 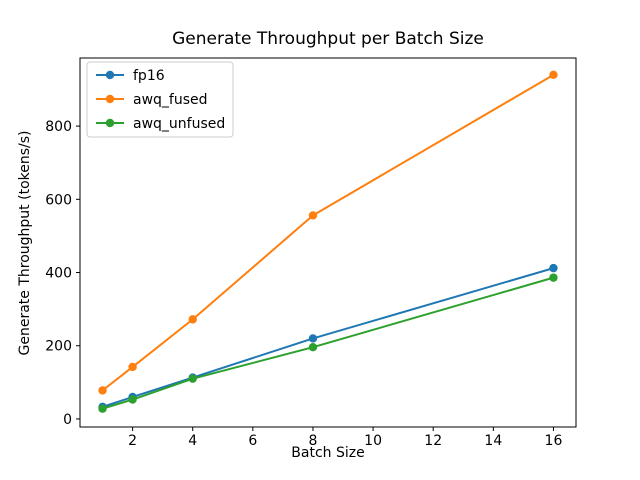 I want to click on legend-label-fp16: fp16, so click(x=149, y=76).